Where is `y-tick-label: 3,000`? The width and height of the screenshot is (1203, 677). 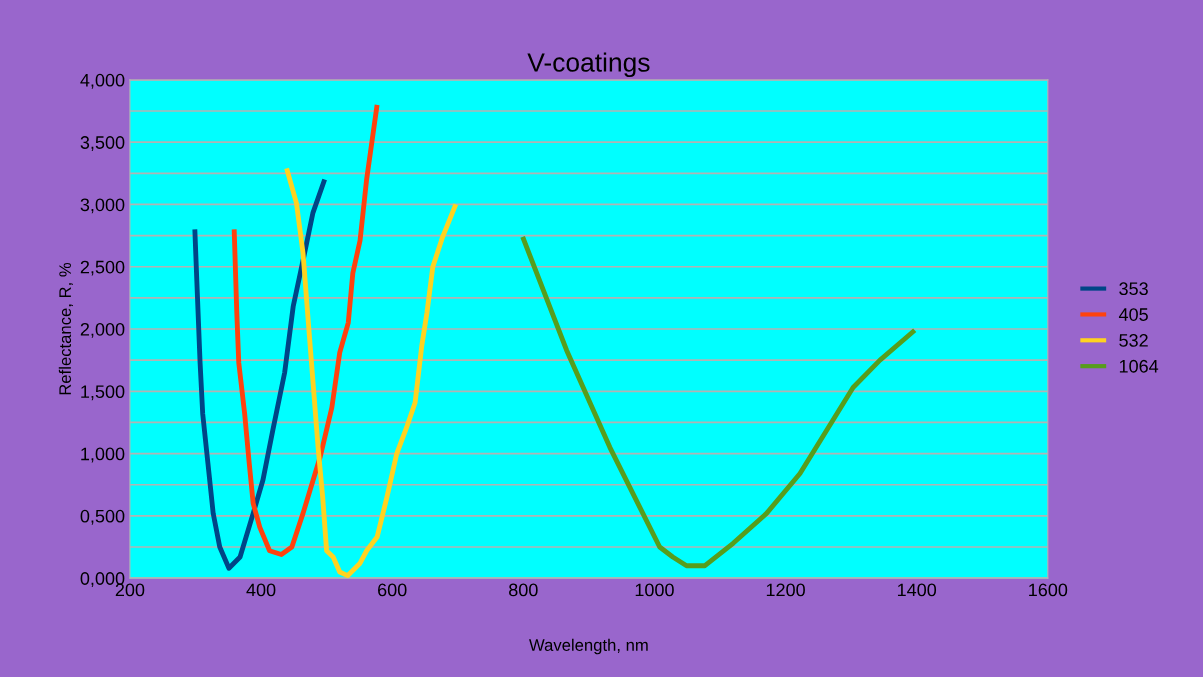
y-tick-label: 3,000 is located at coordinates (102, 206).